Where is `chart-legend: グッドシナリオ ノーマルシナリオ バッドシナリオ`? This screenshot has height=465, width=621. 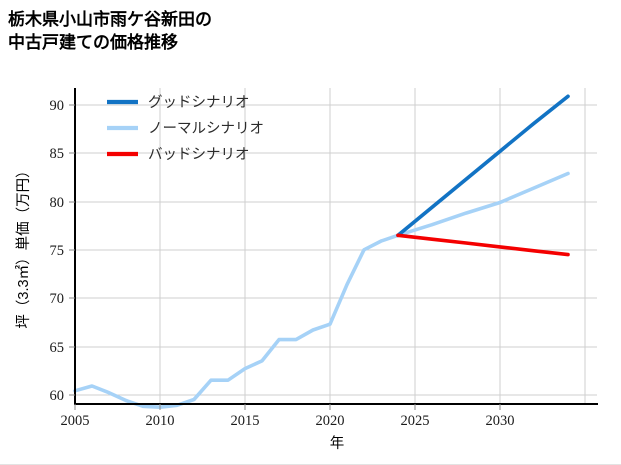
chart-legend: グッドシナリオ ノーマルシナリオ バッドシナリオ is located at coordinates (185, 128).